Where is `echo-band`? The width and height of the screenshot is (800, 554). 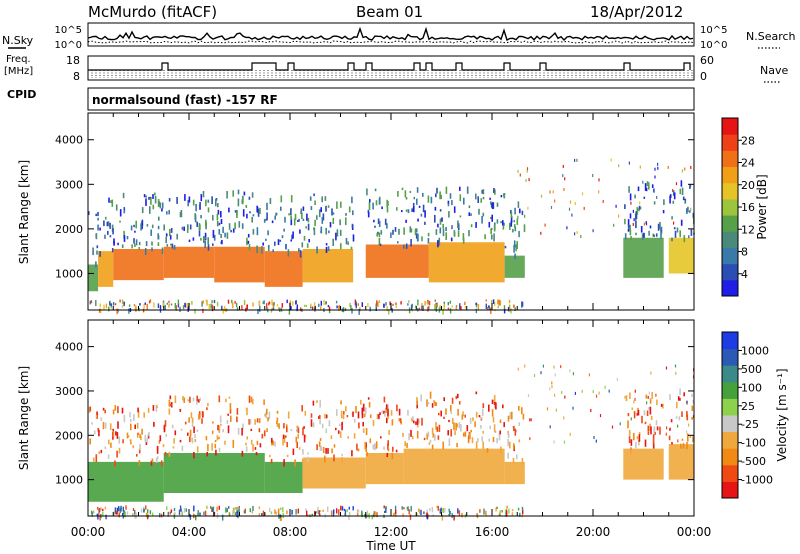 echo-band is located at coordinates (643, 464).